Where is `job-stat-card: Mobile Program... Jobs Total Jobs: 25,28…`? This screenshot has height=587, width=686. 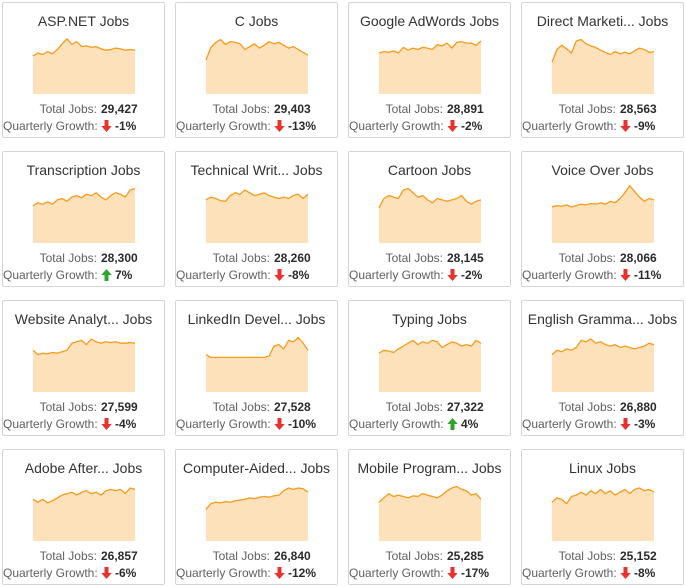 job-stat-card: Mobile Program... Jobs Total Jobs: 25,28… is located at coordinates (429, 517).